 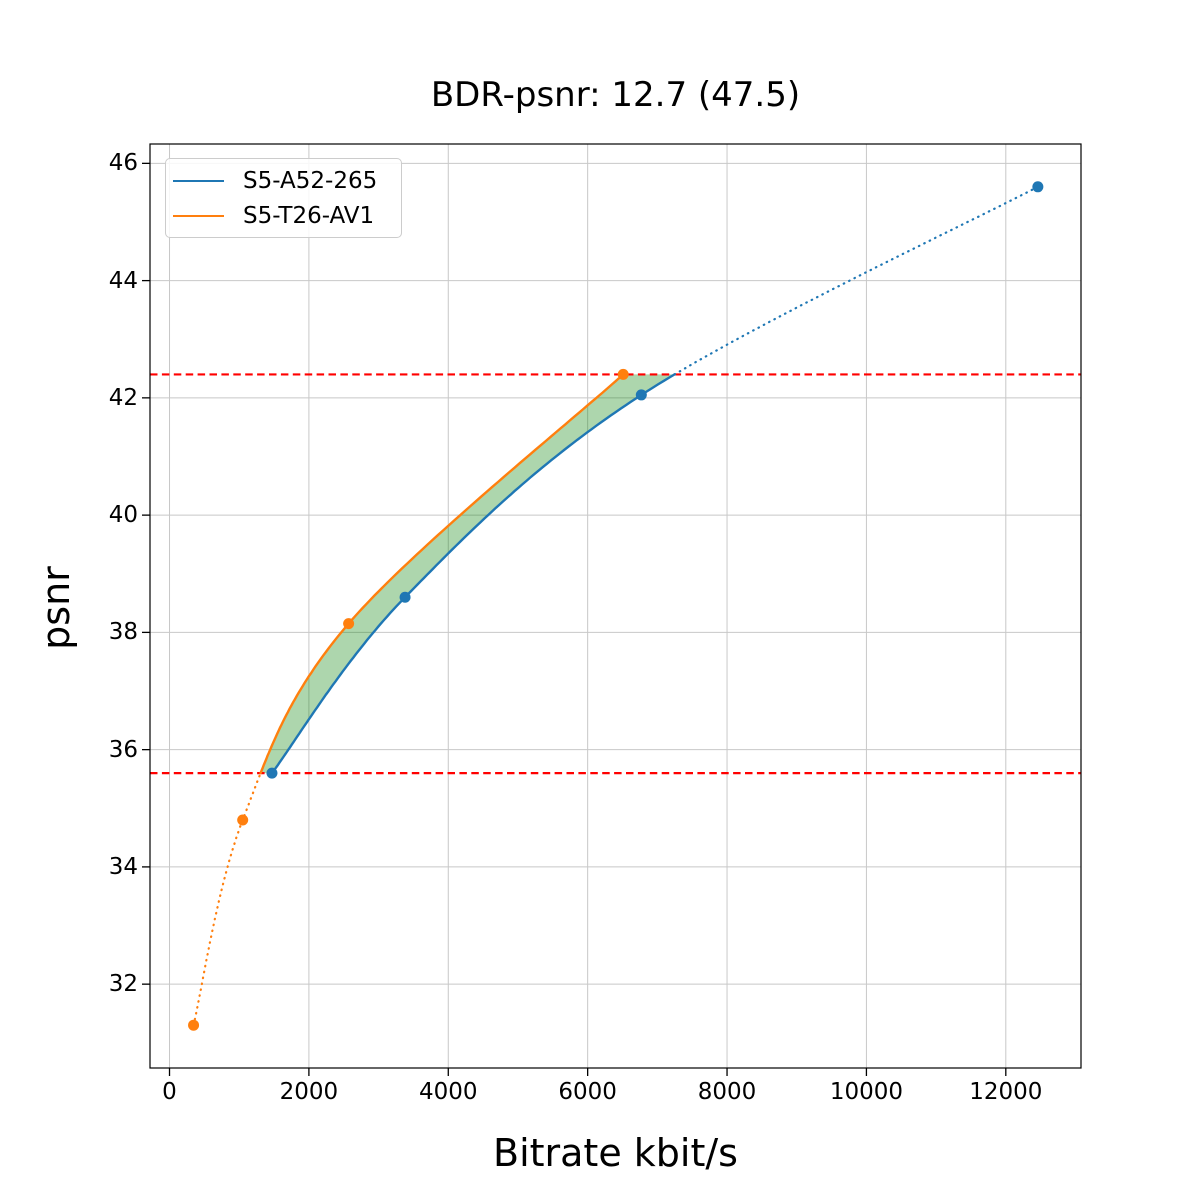 I want to click on y-tick-label: 32, so click(x=123, y=984).